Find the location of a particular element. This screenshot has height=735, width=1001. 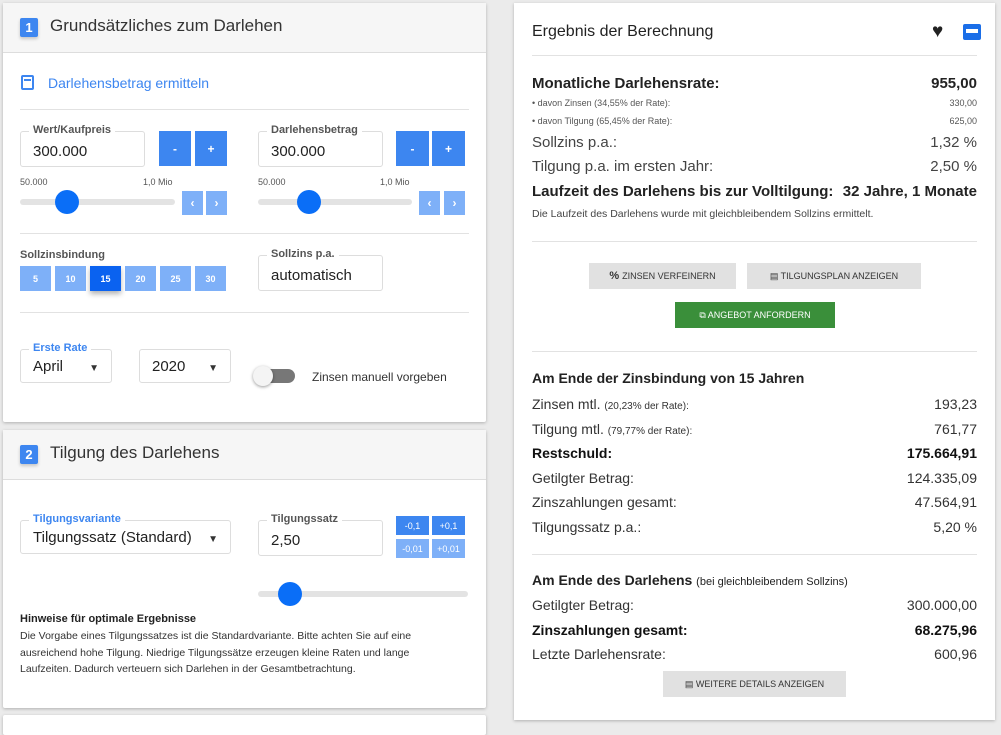

row-label: Letzte Darlehensrate: is located at coordinates (599, 654).